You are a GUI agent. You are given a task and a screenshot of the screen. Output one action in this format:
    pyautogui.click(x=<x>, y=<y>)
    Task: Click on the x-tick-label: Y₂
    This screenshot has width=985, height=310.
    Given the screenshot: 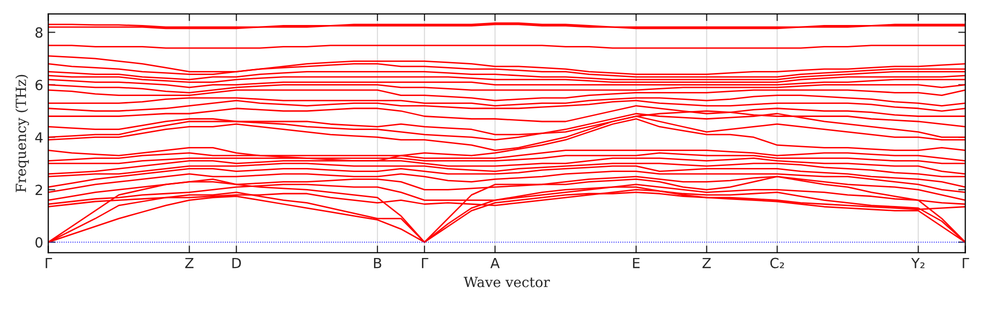 What is the action you would take?
    pyautogui.click(x=917, y=263)
    